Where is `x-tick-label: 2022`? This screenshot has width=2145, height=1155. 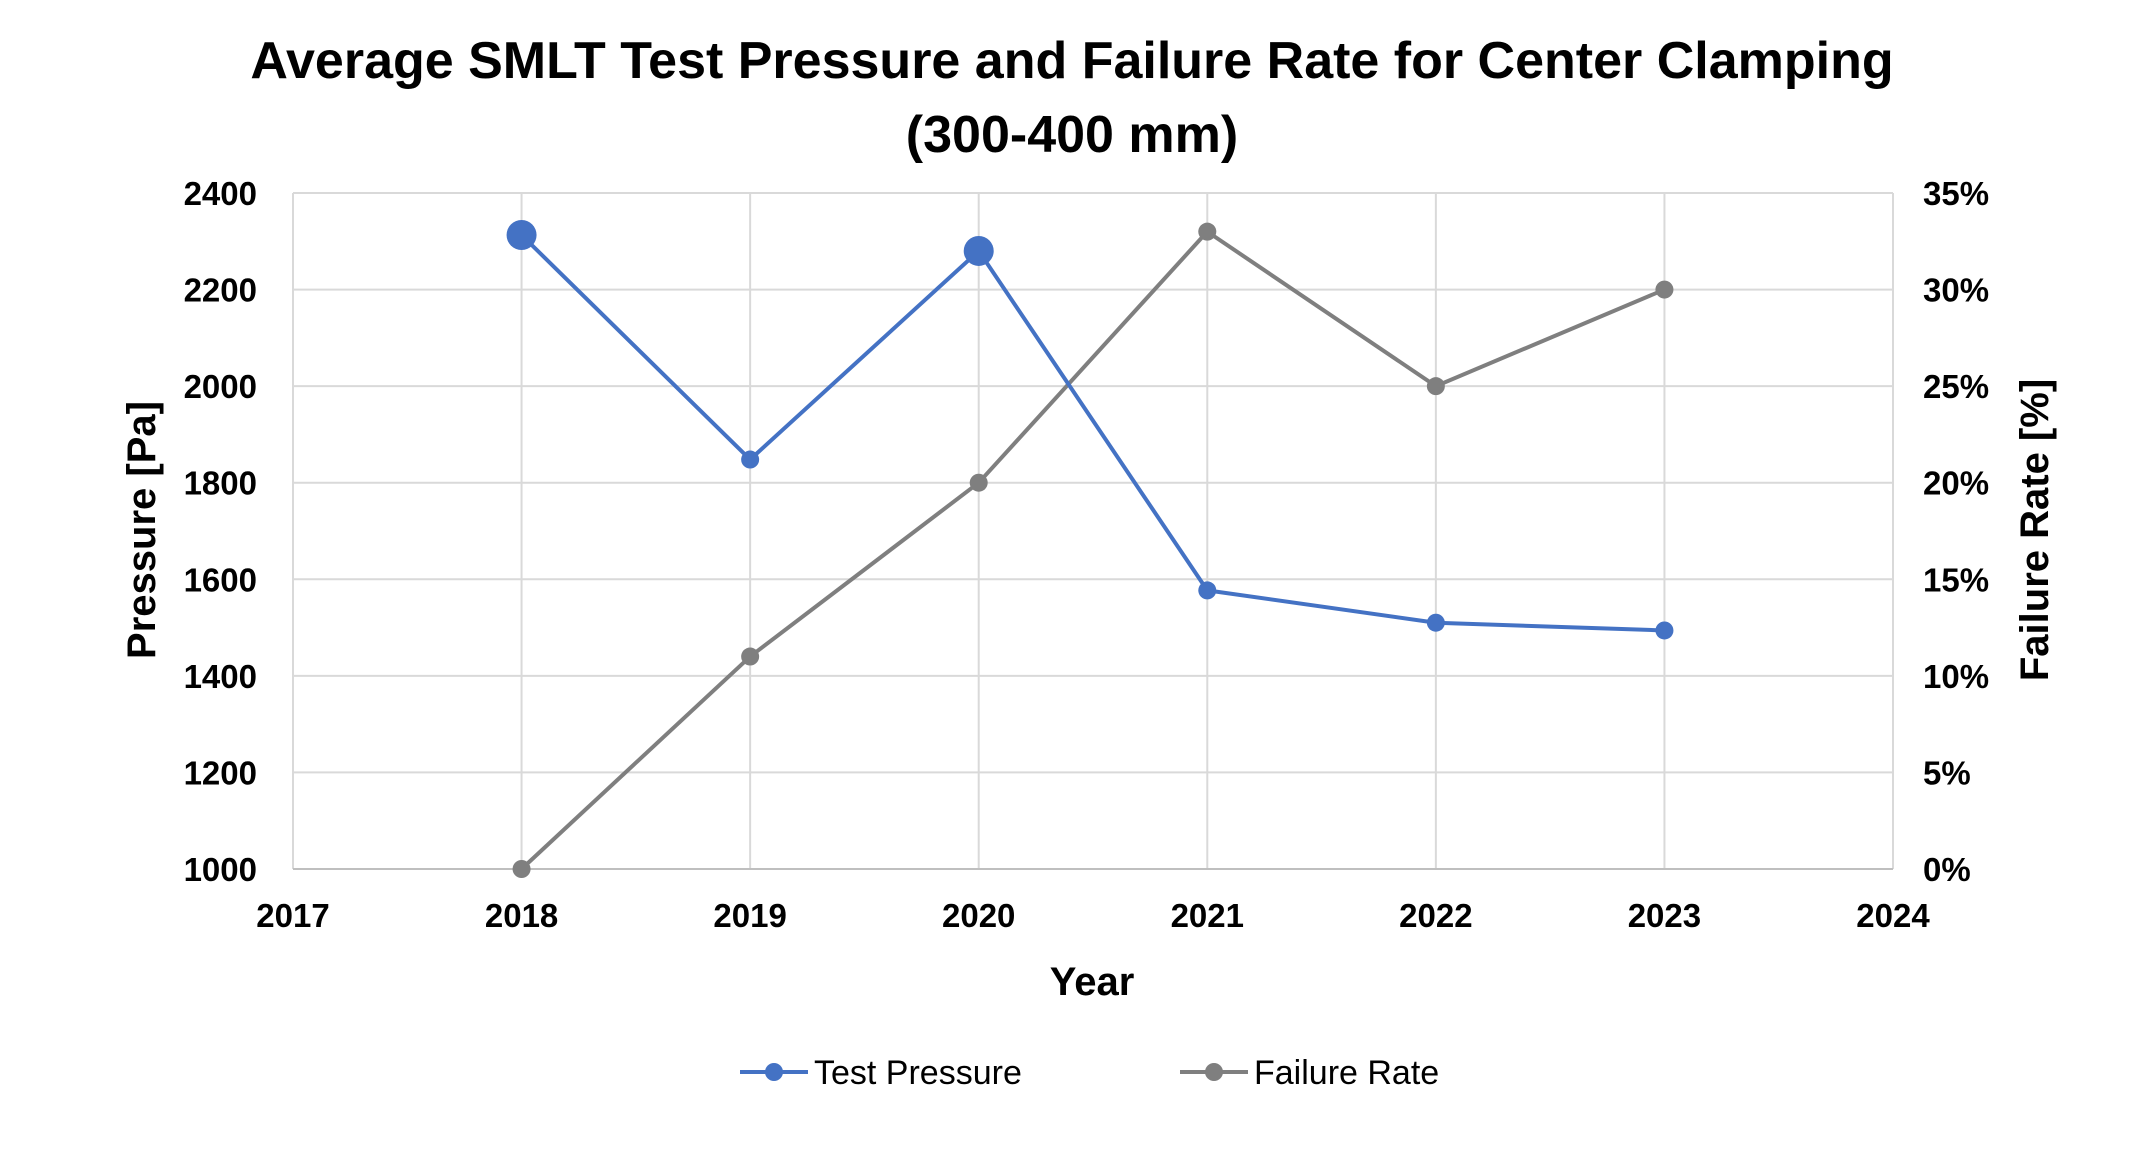 x-tick-label: 2022 is located at coordinates (1435, 915).